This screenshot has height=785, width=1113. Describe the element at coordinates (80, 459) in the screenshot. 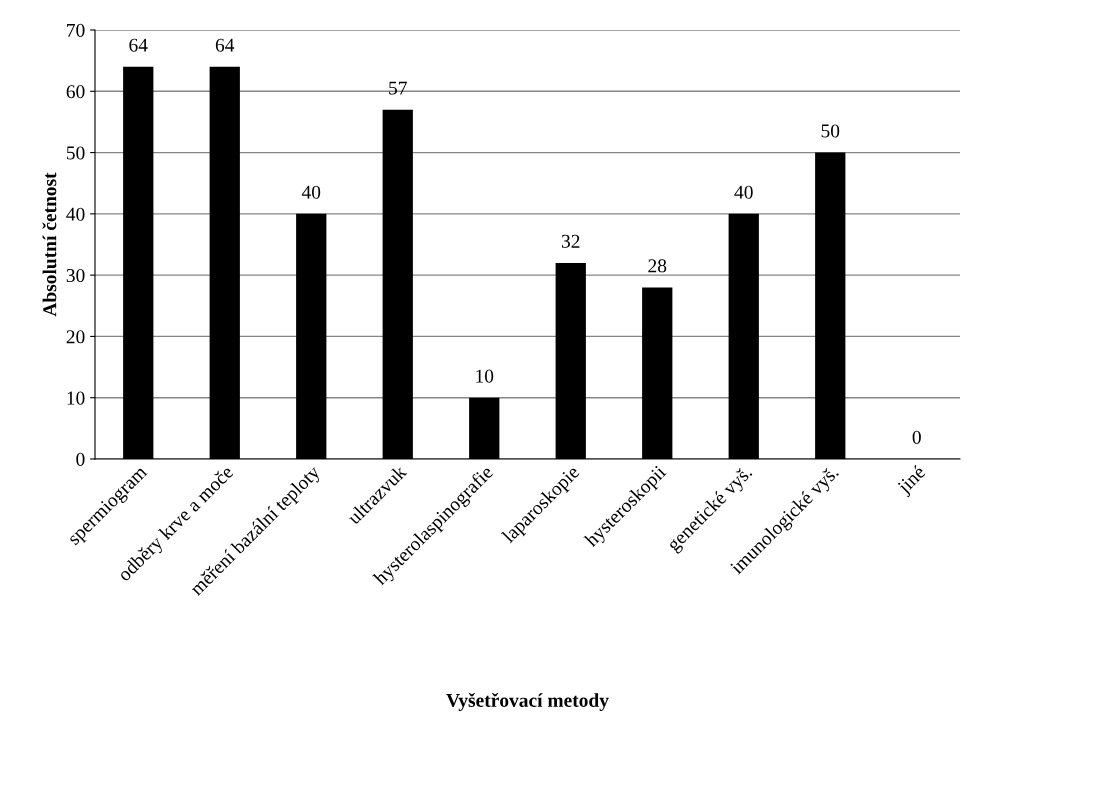

I see `y-tick-label: 0` at that location.